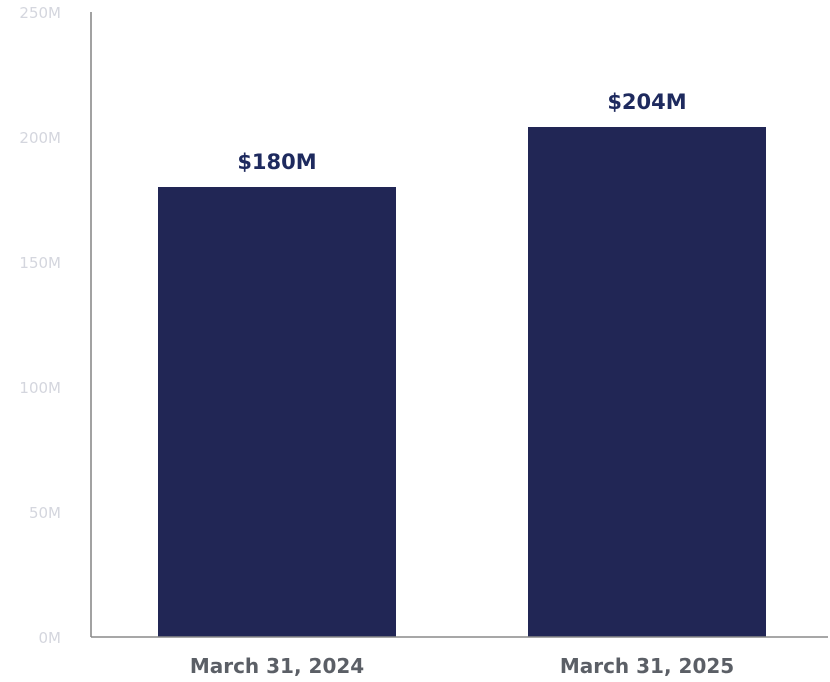 This screenshot has height=682, width=830. I want to click on y-tick-label: 100M, so click(40, 388).